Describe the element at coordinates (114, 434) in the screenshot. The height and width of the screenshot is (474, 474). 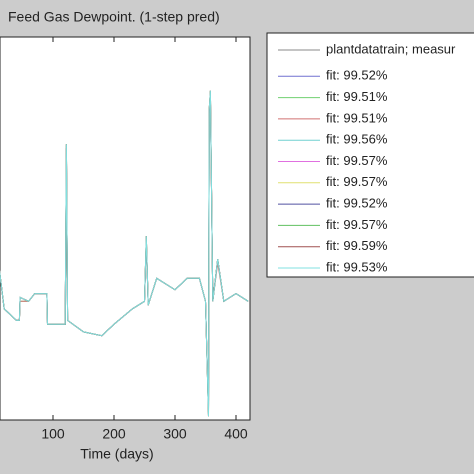
I see `x-tick-label: 200` at that location.